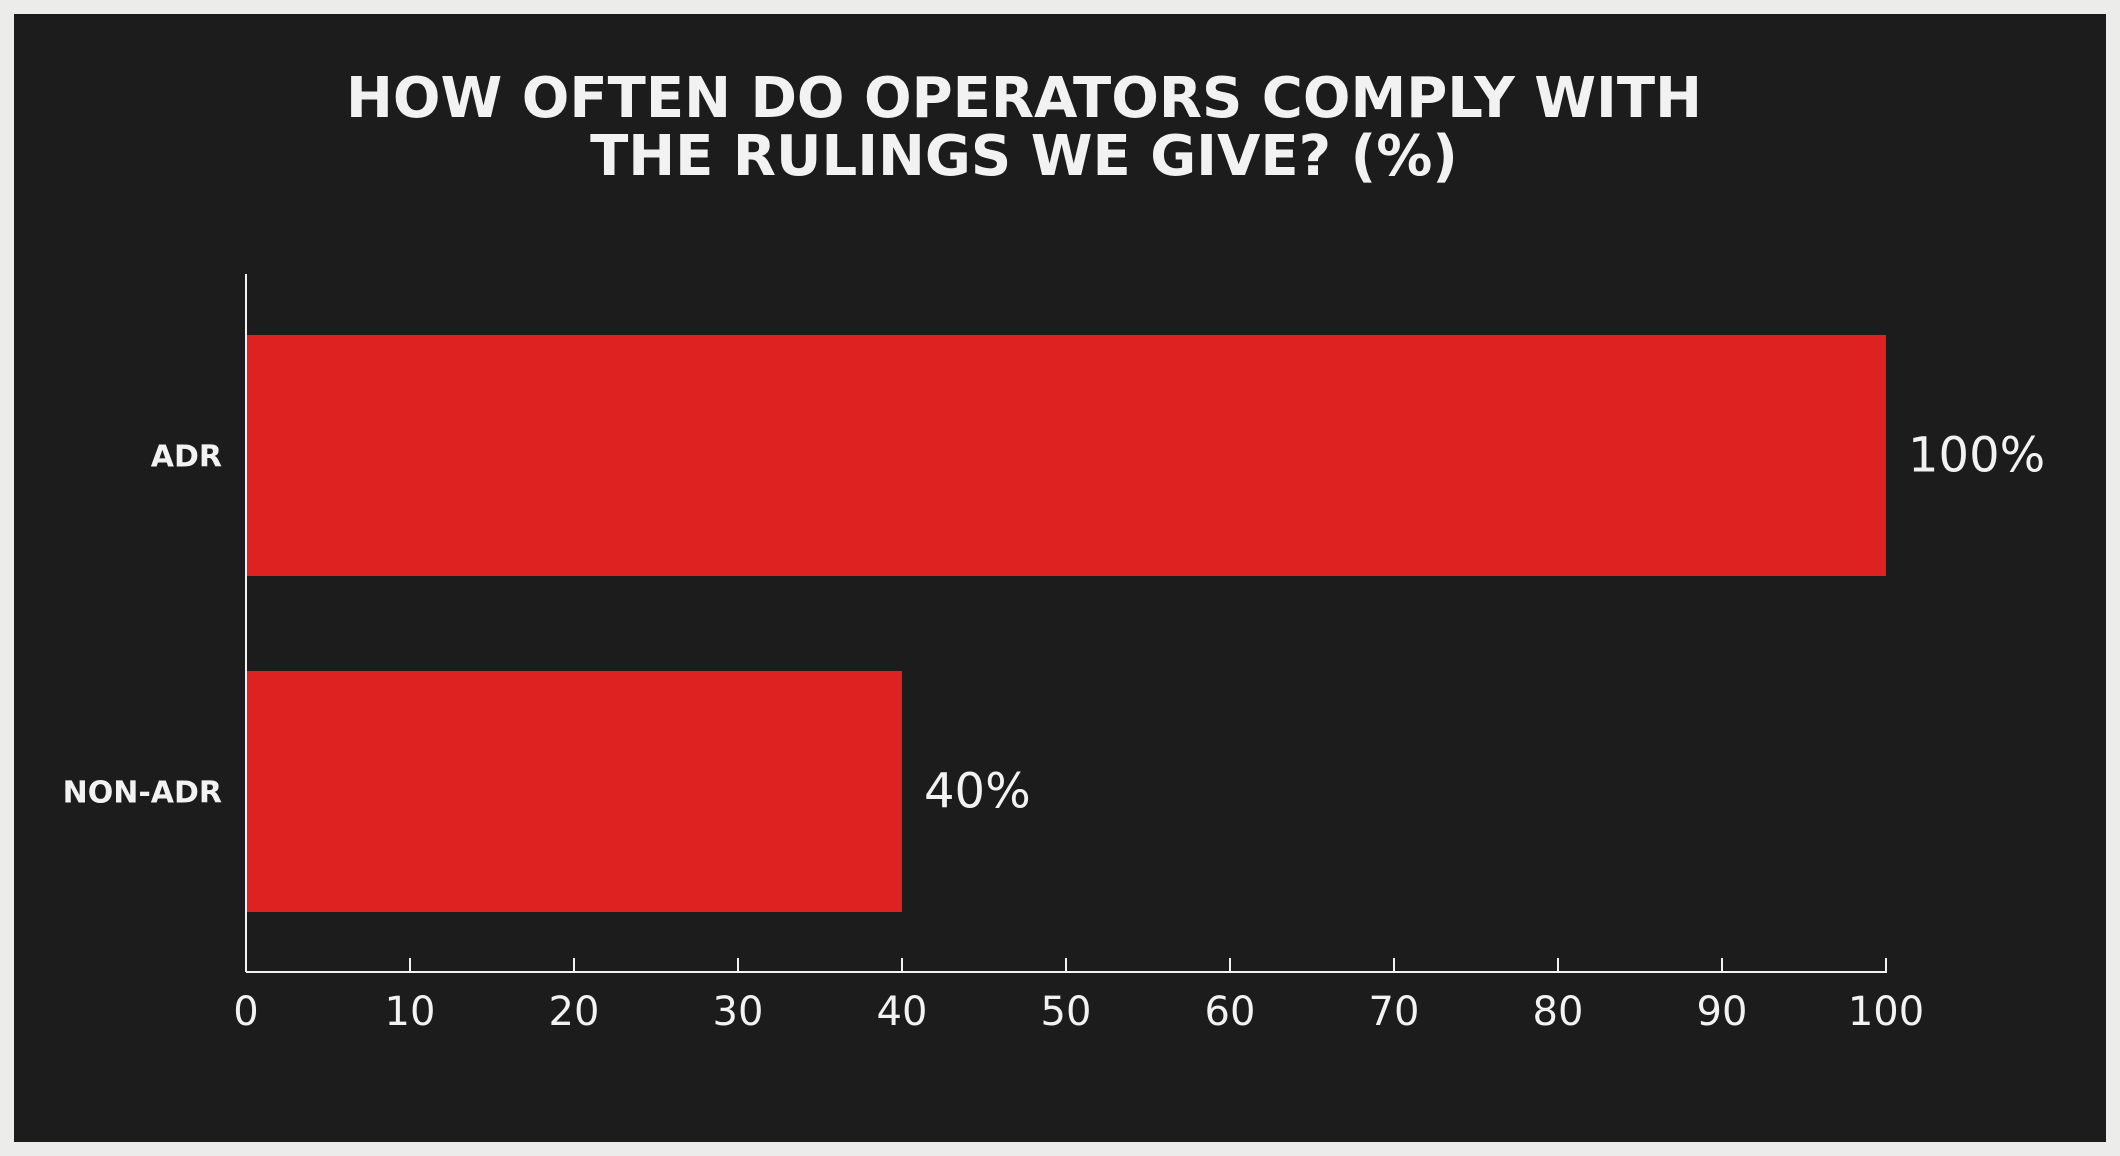  I want to click on category-label: ADR, so click(186, 457).